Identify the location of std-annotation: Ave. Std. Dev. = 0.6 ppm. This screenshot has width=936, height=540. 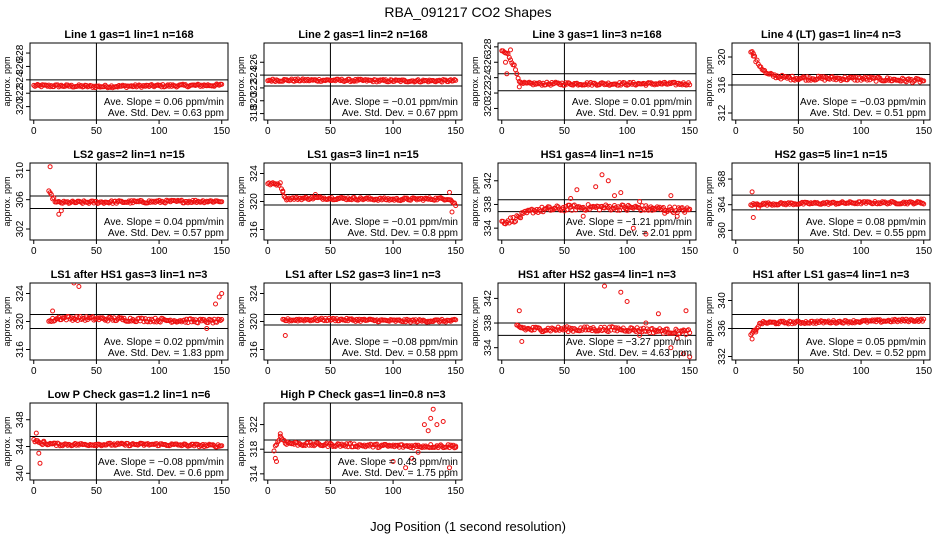
(168, 473).